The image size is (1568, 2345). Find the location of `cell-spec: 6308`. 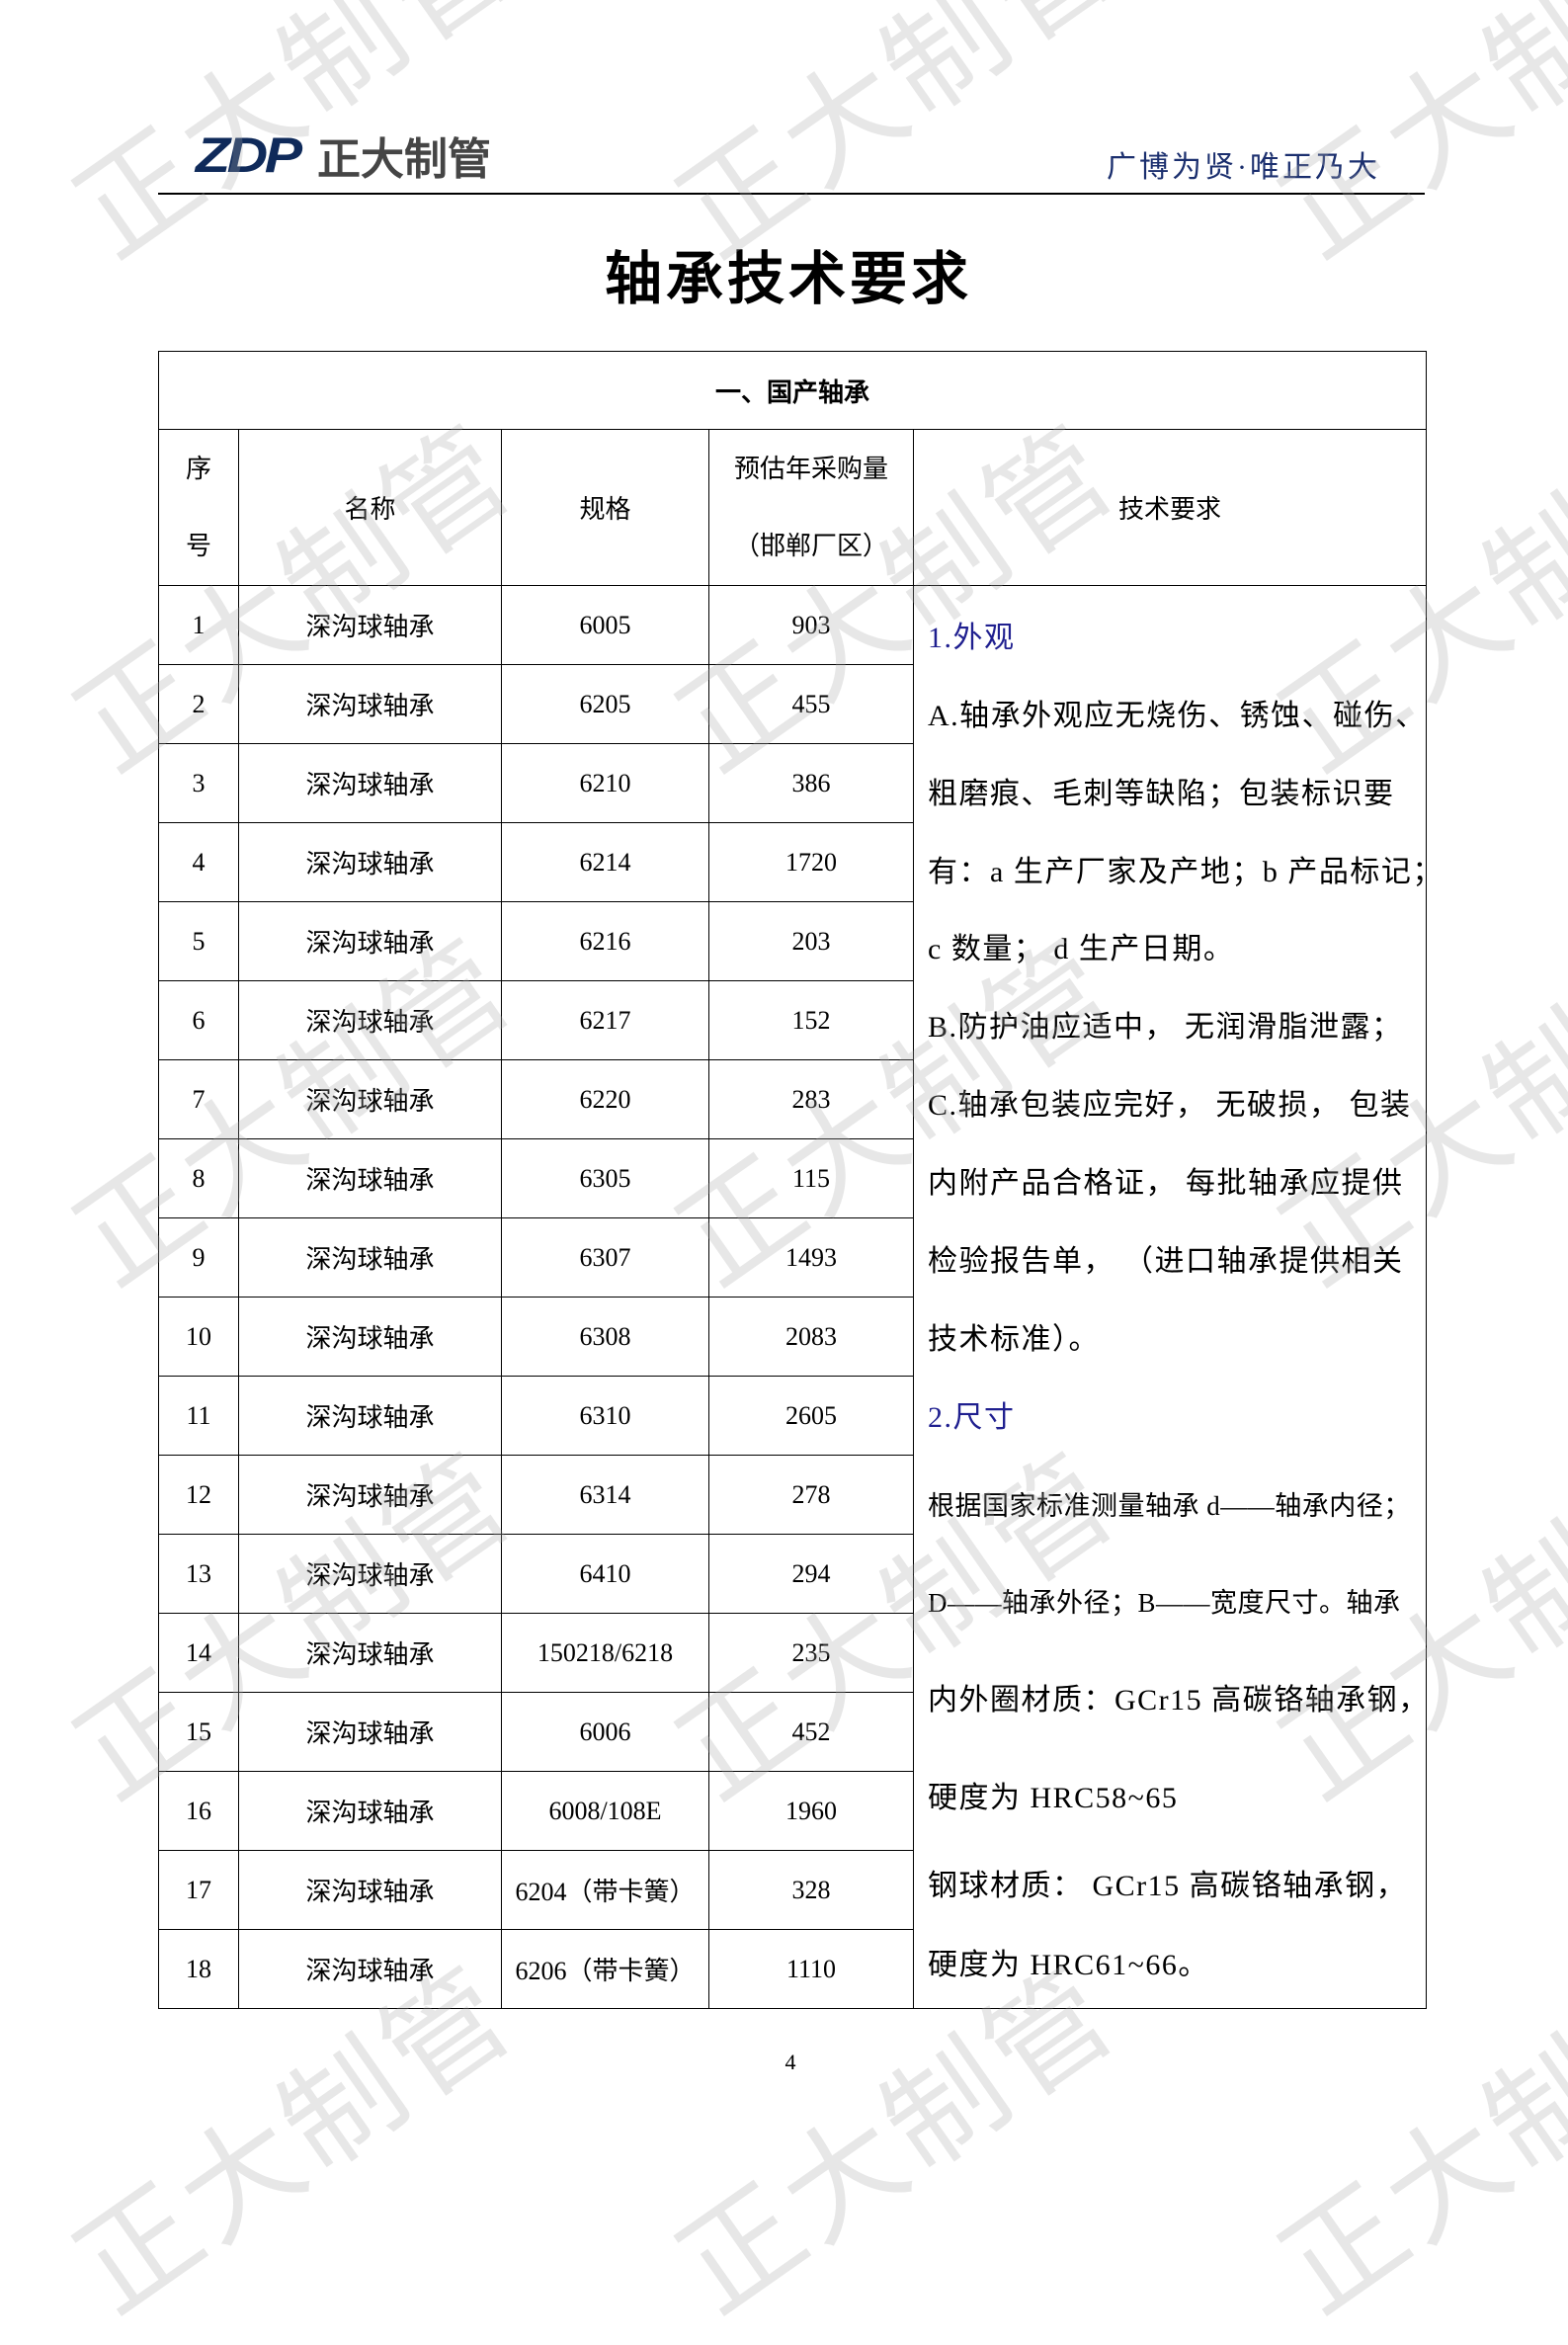

cell-spec: 6308 is located at coordinates (605, 1337).